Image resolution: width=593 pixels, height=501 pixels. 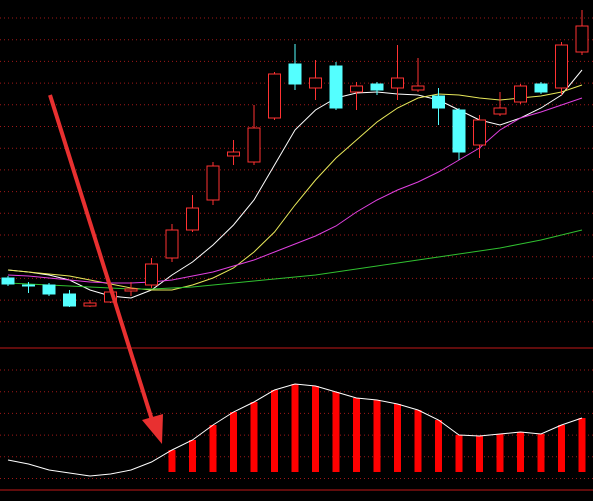 I want to click on indicator-line, so click(x=295, y=259).